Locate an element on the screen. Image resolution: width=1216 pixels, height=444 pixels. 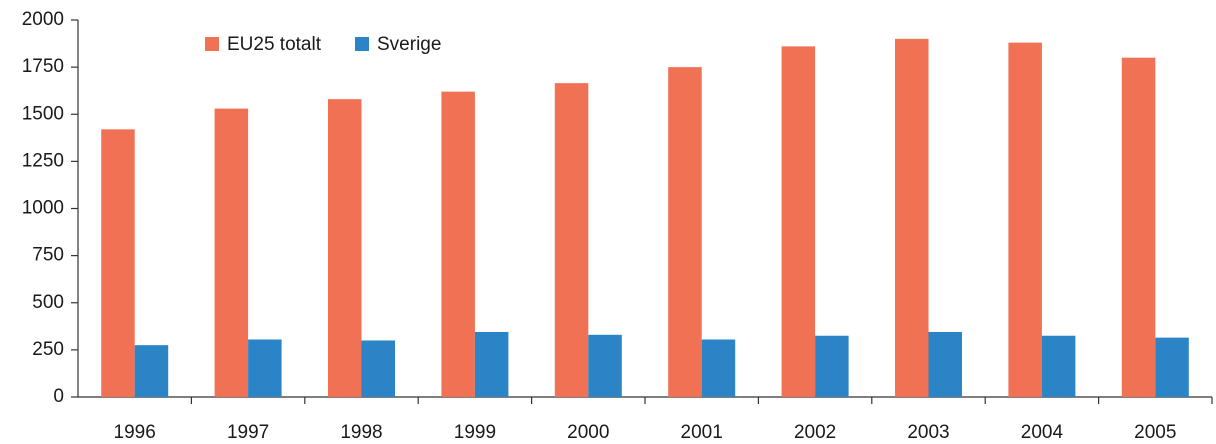
x-tick-label: 2004 is located at coordinates (1042, 432).